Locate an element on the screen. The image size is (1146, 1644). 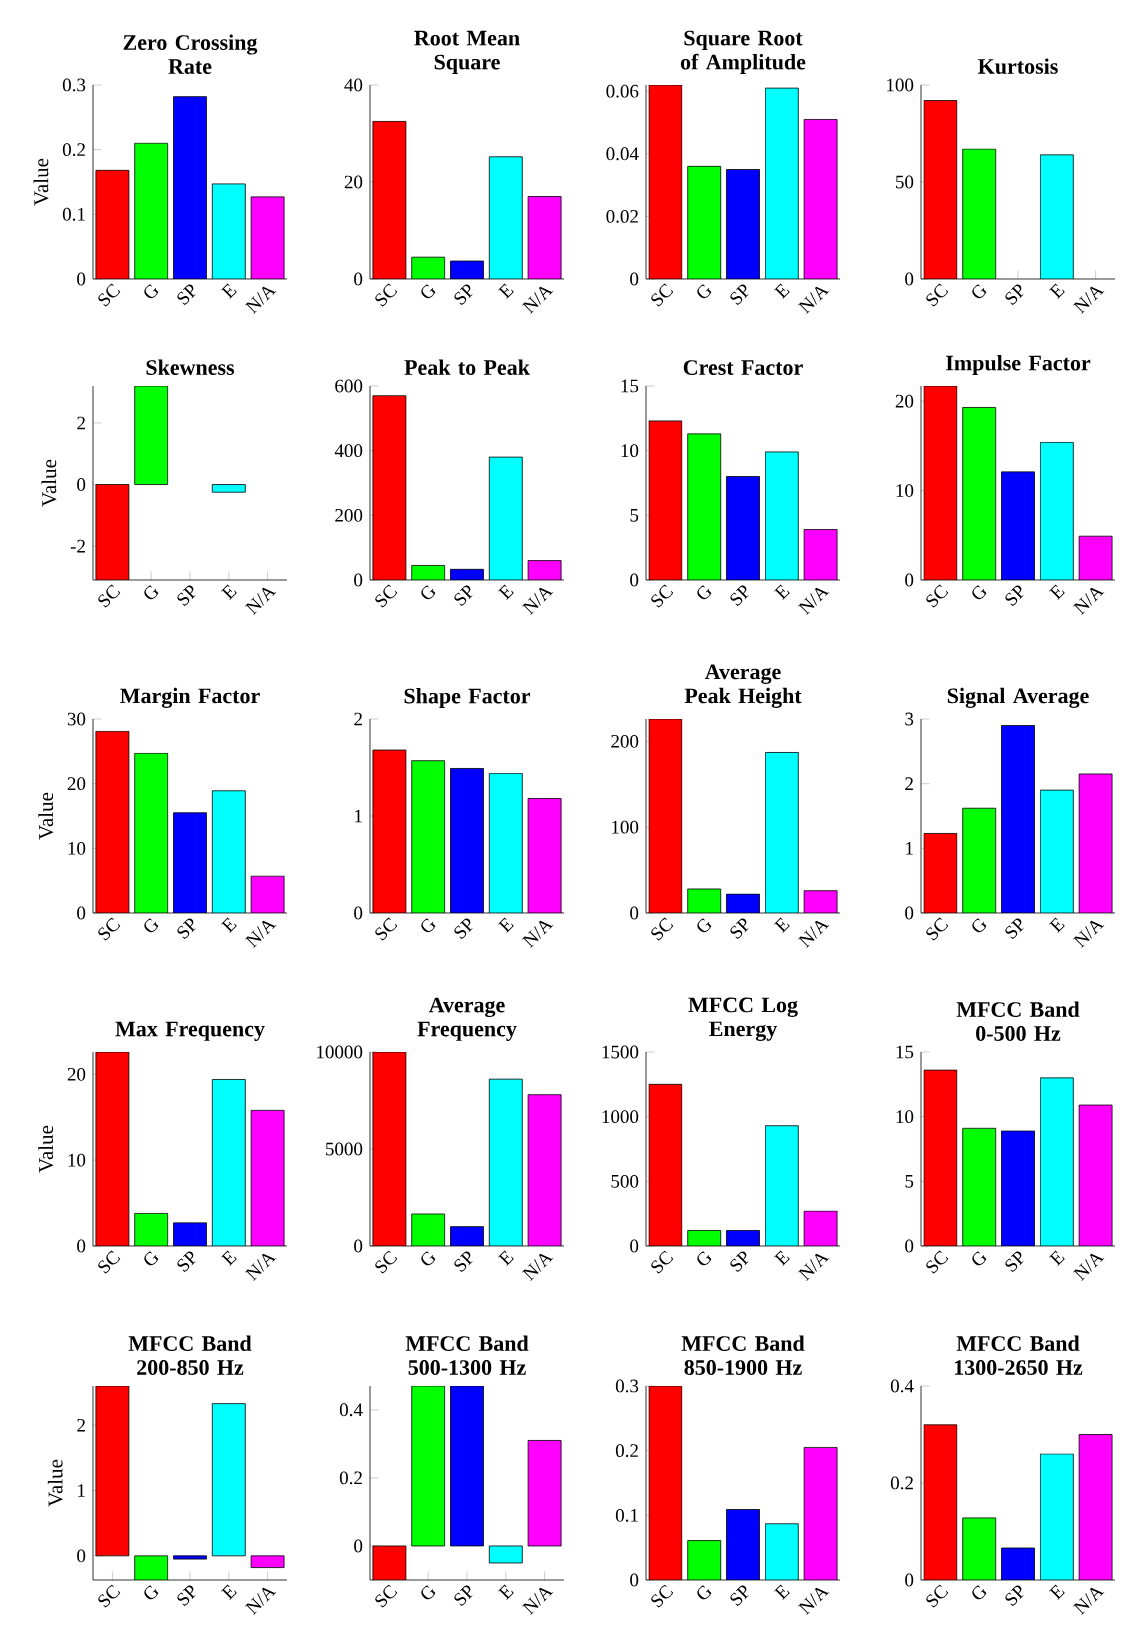
chart-title: Max Frequency is located at coordinates (190, 1031).